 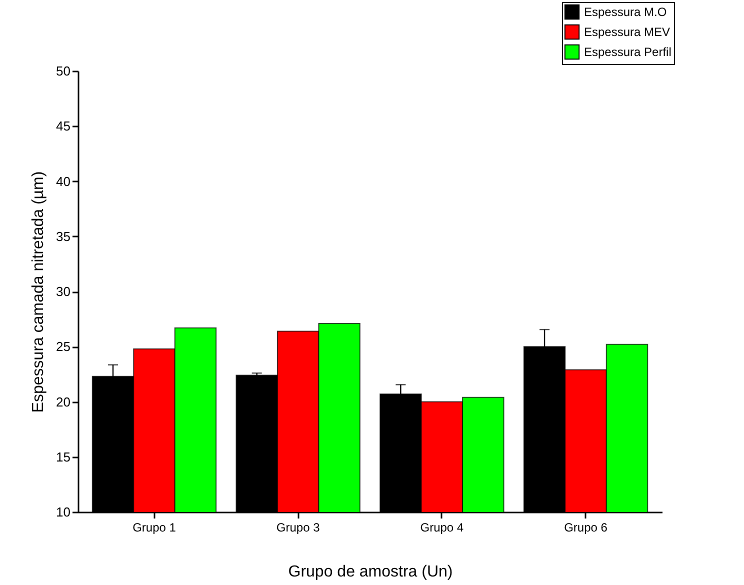 I want to click on y-tick-label: 25, so click(x=63, y=346).